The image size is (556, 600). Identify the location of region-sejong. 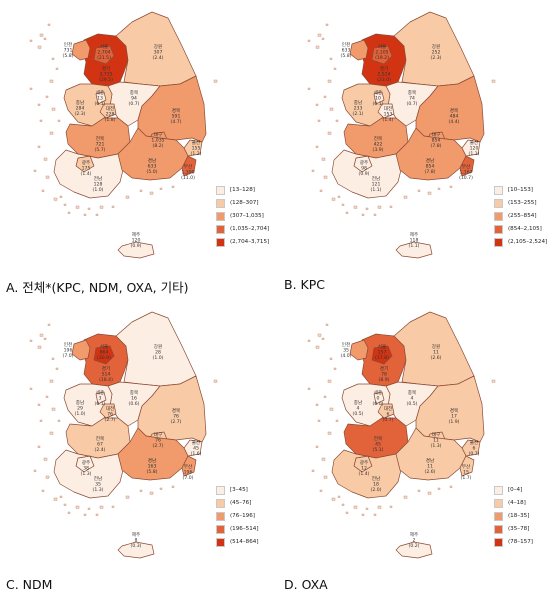
(379, 98).